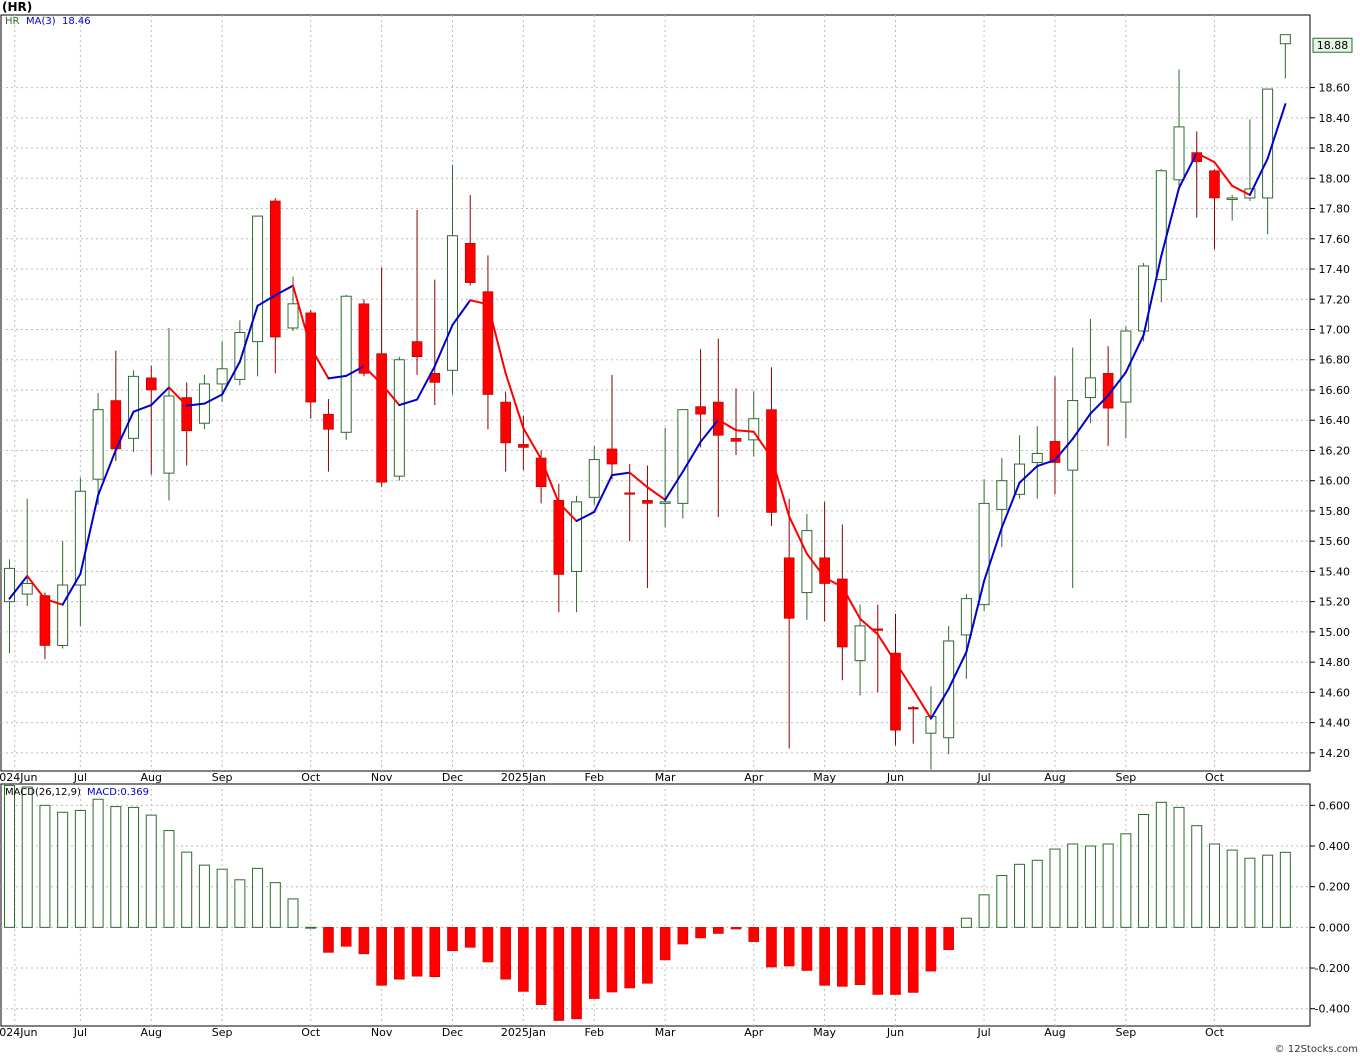 Image resolution: width=1360 pixels, height=1060 pixels. What do you see at coordinates (1335, 846) in the screenshot?
I see `macd-y-tick-label: 0.400` at bounding box center [1335, 846].